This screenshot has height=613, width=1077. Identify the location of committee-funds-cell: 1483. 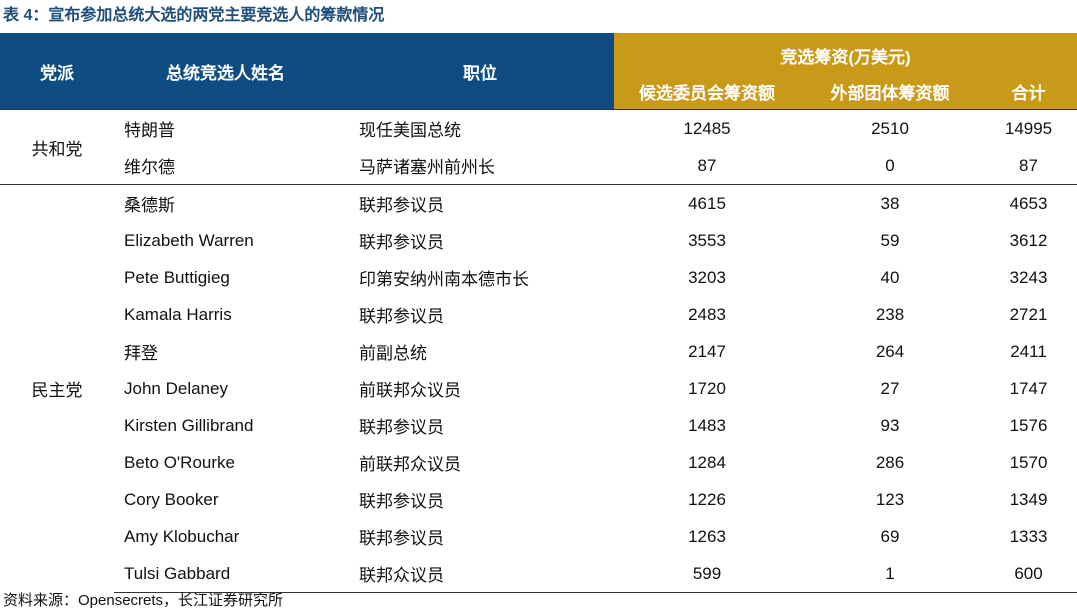
(707, 425).